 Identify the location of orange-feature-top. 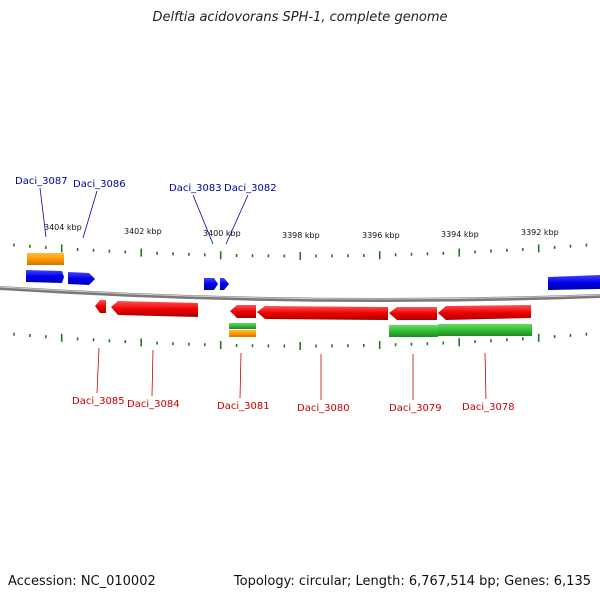
(45, 259).